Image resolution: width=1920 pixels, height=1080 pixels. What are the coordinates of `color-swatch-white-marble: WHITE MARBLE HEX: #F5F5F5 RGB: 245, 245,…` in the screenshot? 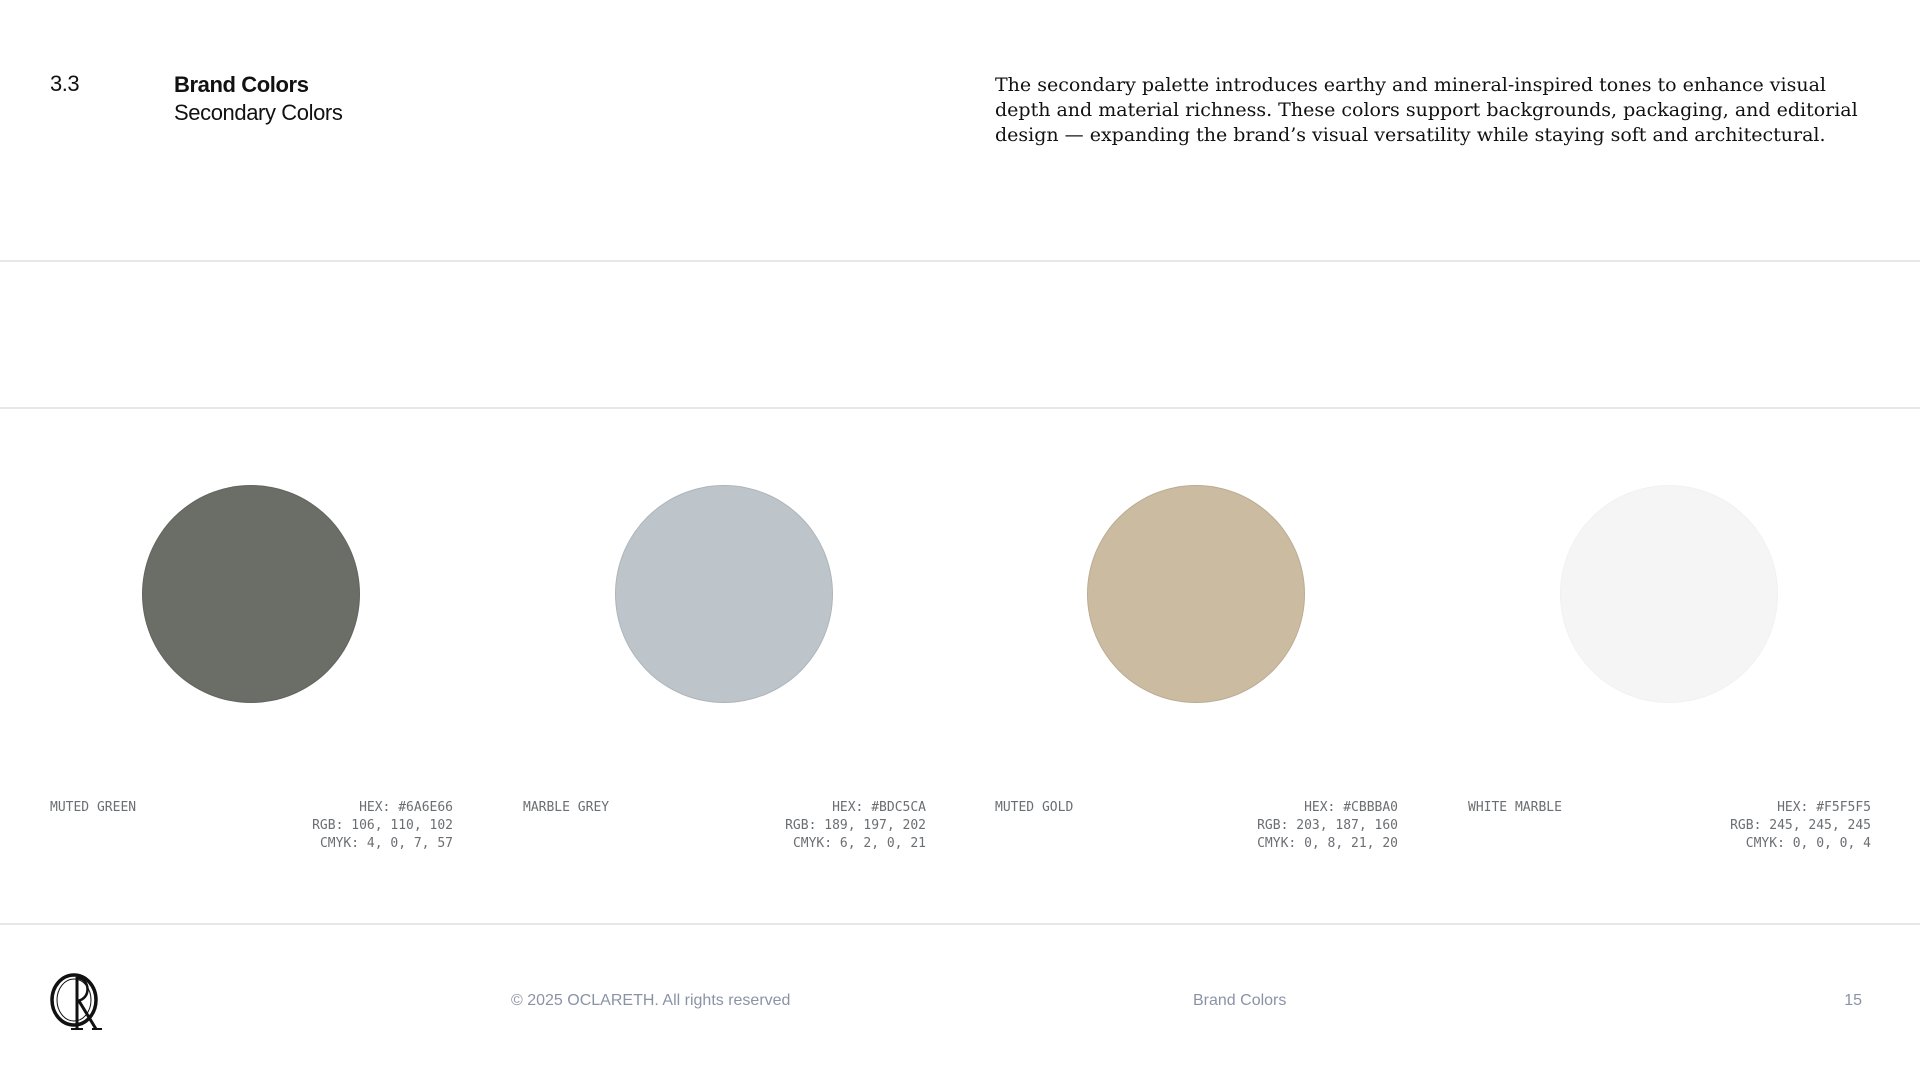 It's located at (1669, 670).